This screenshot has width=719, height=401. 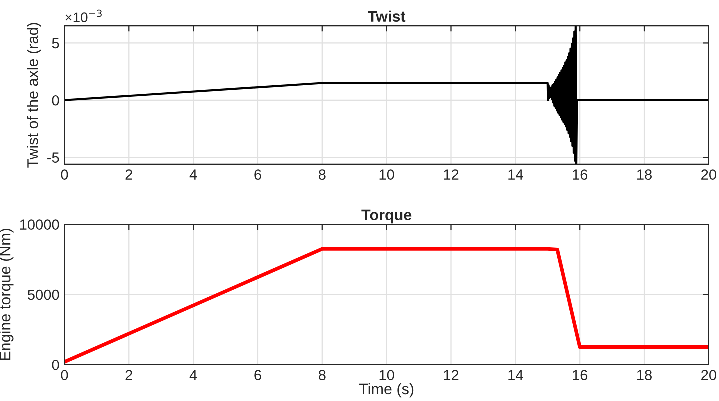 I want to click on chart-title: Torque, so click(x=387, y=217).